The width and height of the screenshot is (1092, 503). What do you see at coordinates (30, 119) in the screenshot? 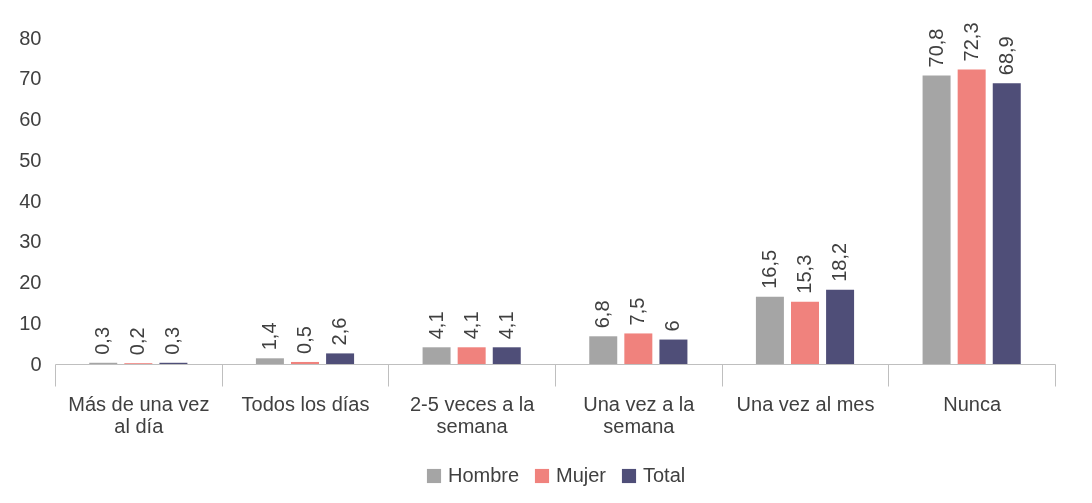
I see `y-tick-label: 60` at bounding box center [30, 119].